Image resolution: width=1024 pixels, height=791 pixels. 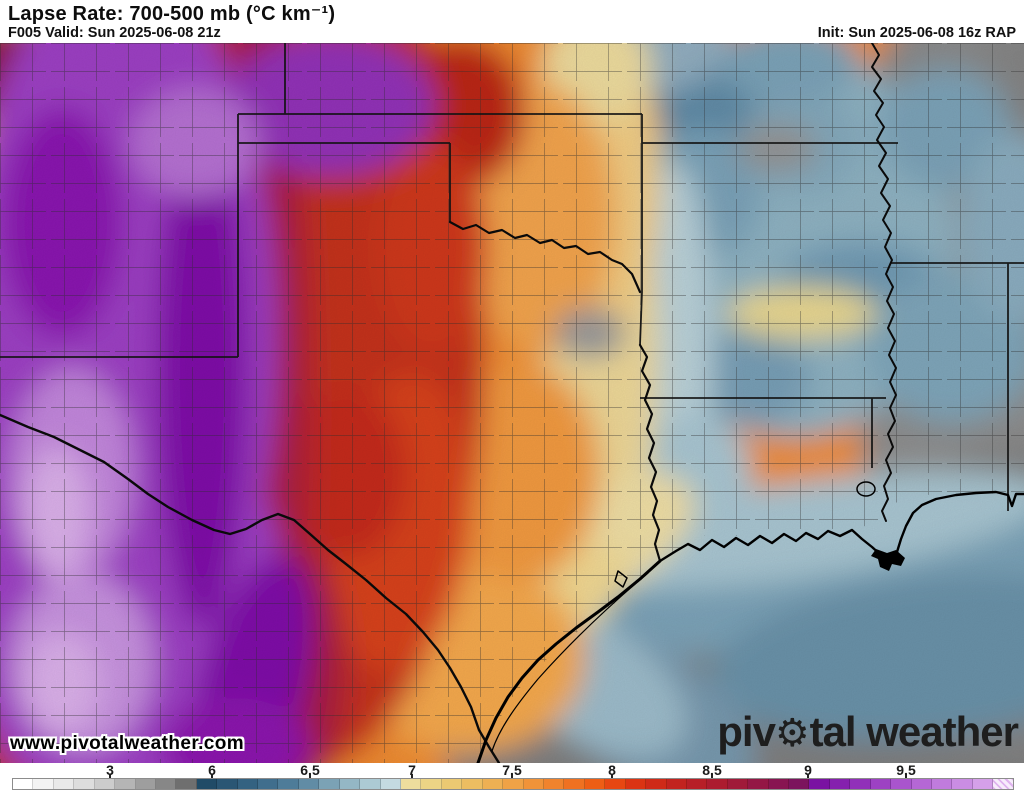 I want to click on colorbar-tick-label: 7.5, so click(x=512, y=770).